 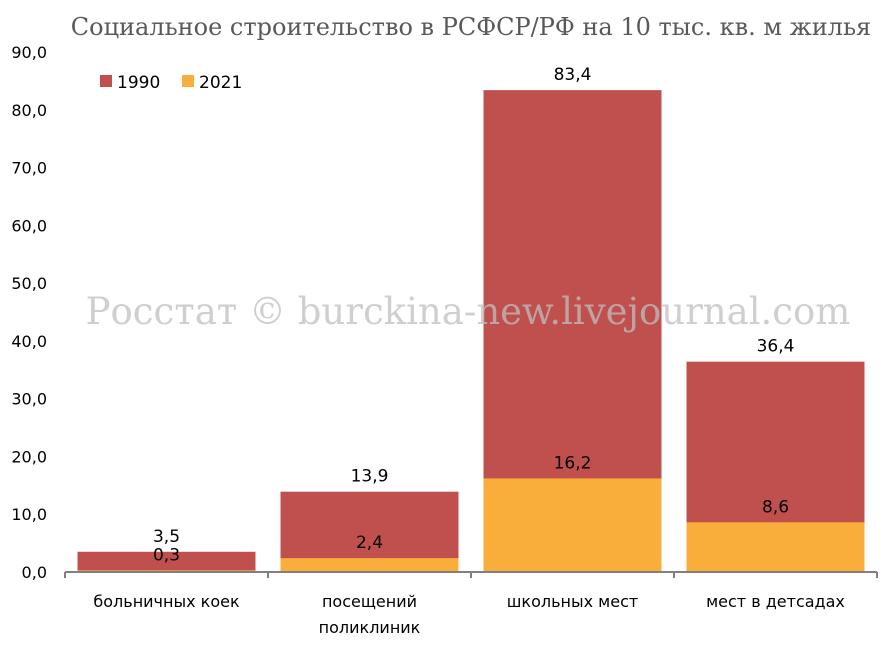 I want to click on data-label-1990: 13,9, so click(x=370, y=477).